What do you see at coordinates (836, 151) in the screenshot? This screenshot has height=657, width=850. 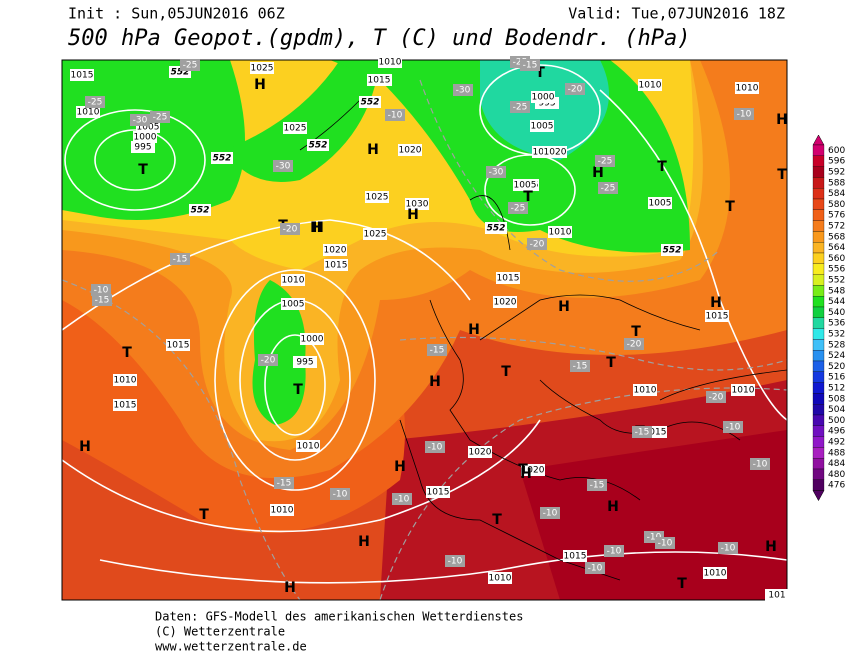 I see `scale-label: 600` at bounding box center [836, 151].